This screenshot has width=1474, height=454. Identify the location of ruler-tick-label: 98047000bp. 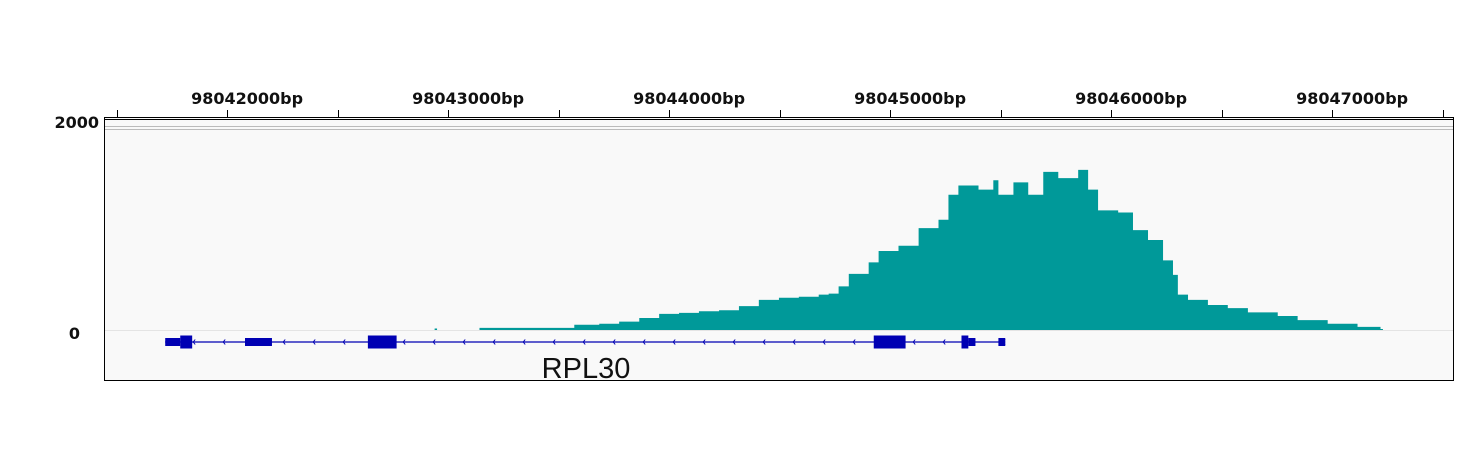
(1352, 98).